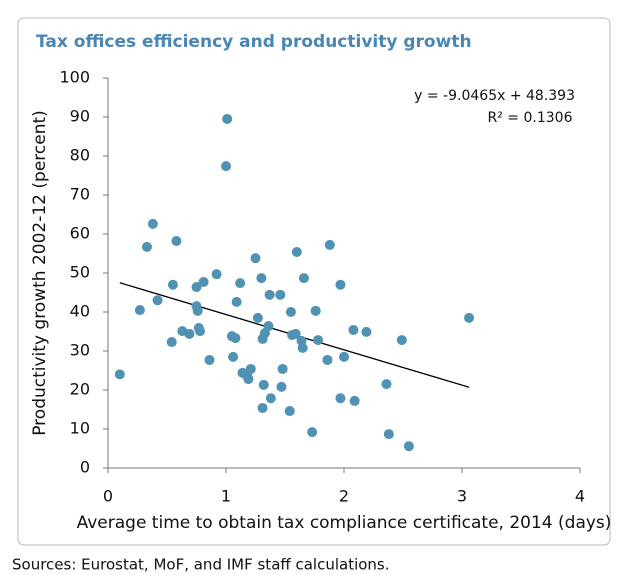 The image size is (626, 575). I want to click on trend-equation: y = -9.0465x + 48.393, so click(494, 96).